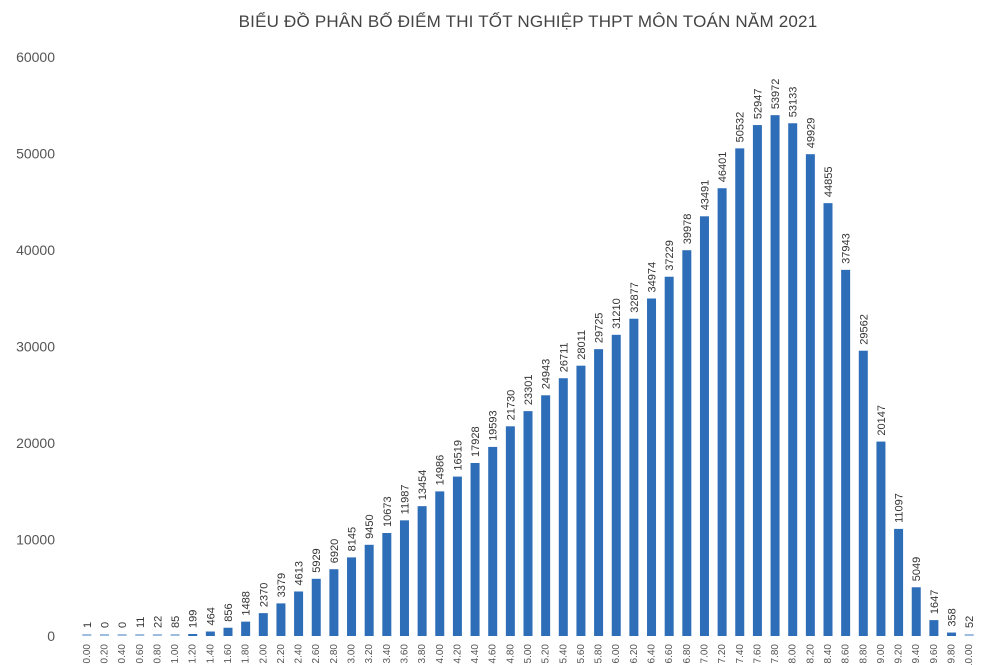  Describe the element at coordinates (969, 654) in the screenshot. I see `x-tick-label: 10.00` at that location.